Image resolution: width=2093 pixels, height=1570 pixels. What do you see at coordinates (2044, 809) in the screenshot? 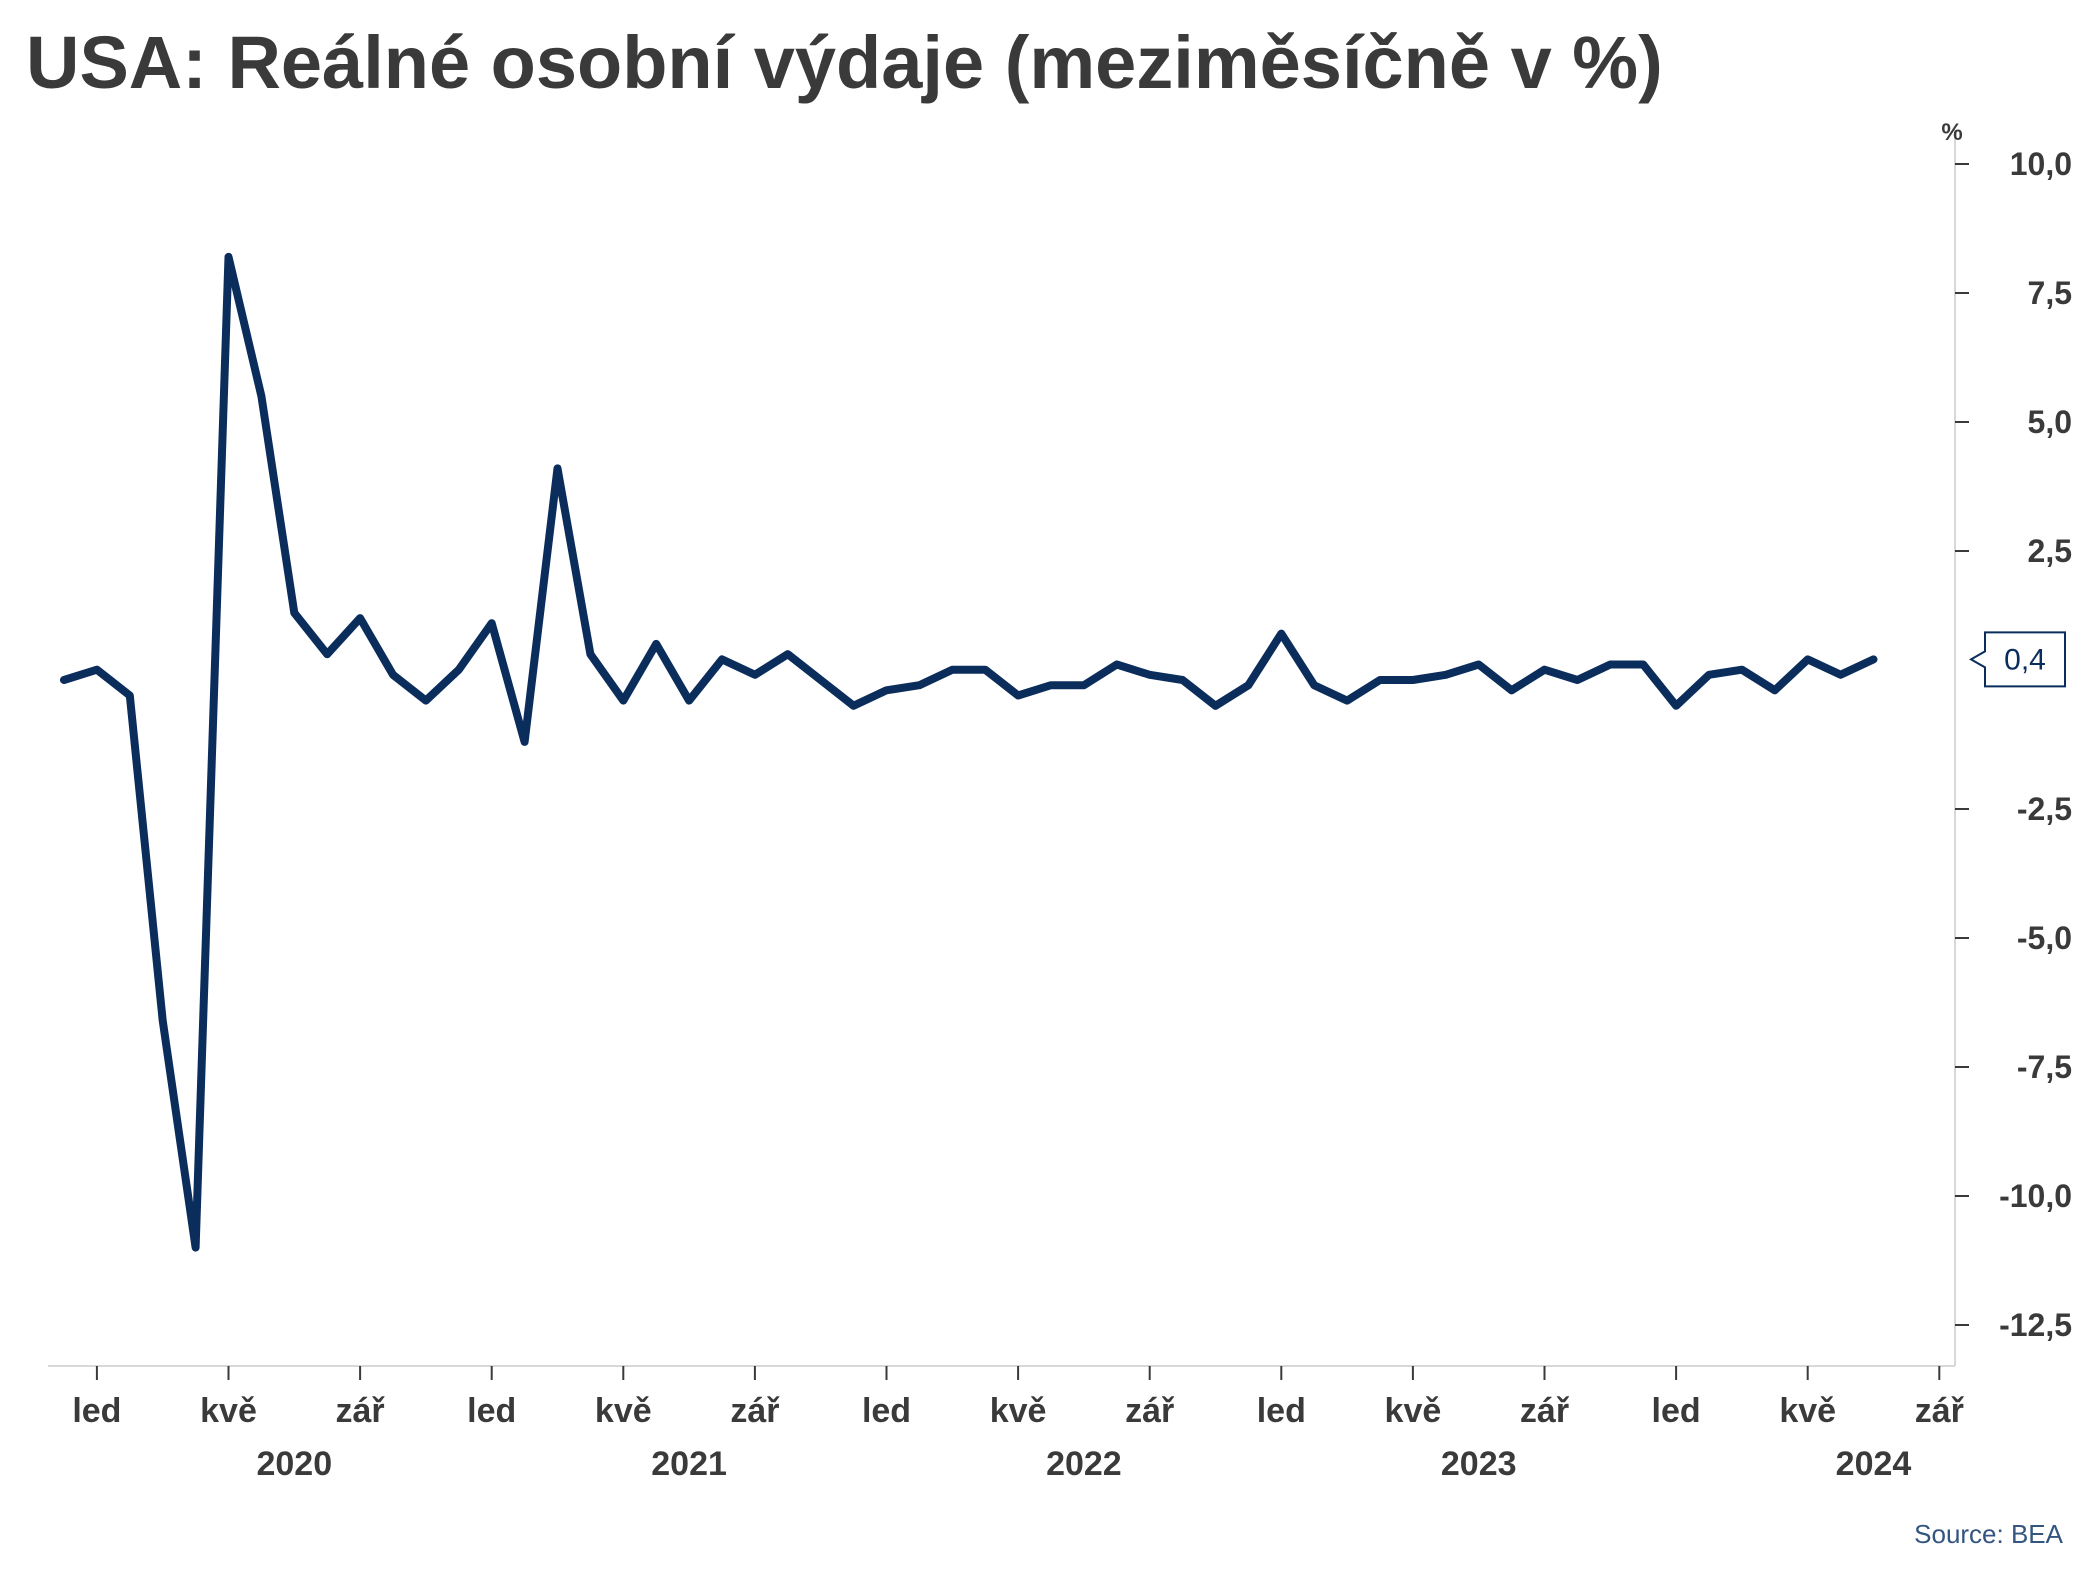
I see `y-tick-label: -2,5` at bounding box center [2044, 809].